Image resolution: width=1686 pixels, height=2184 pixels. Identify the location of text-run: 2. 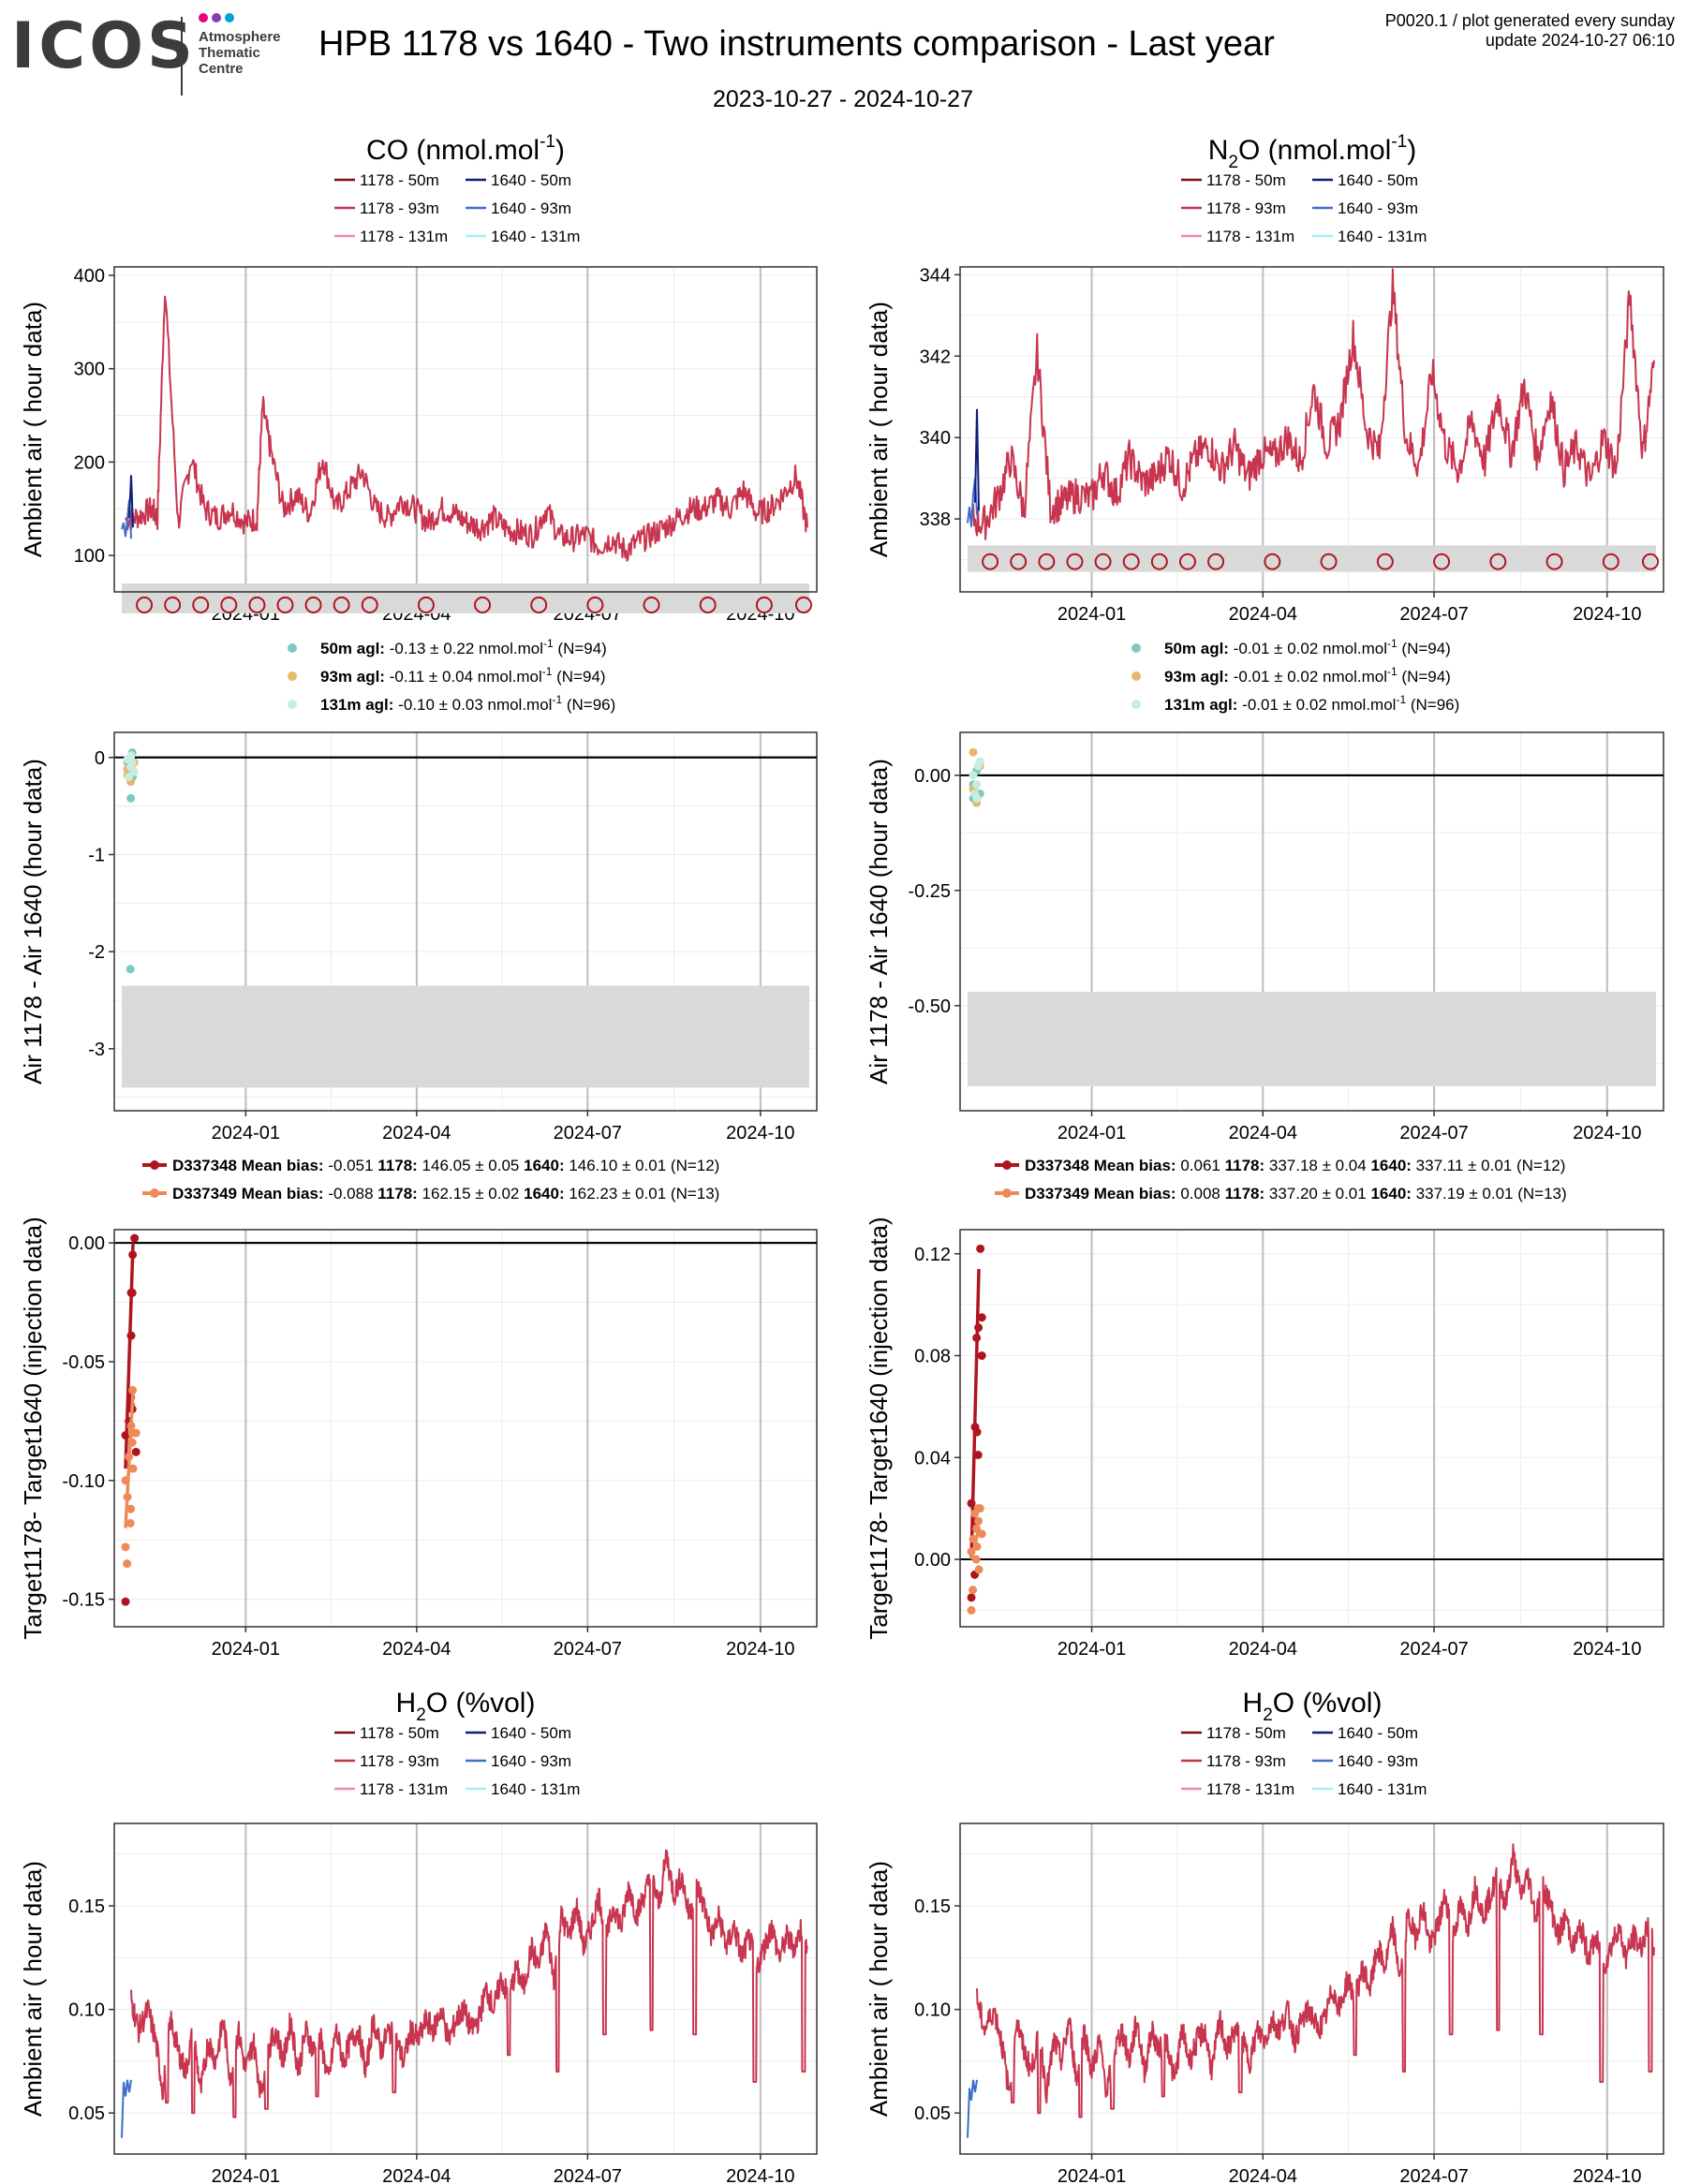
(1233, 162).